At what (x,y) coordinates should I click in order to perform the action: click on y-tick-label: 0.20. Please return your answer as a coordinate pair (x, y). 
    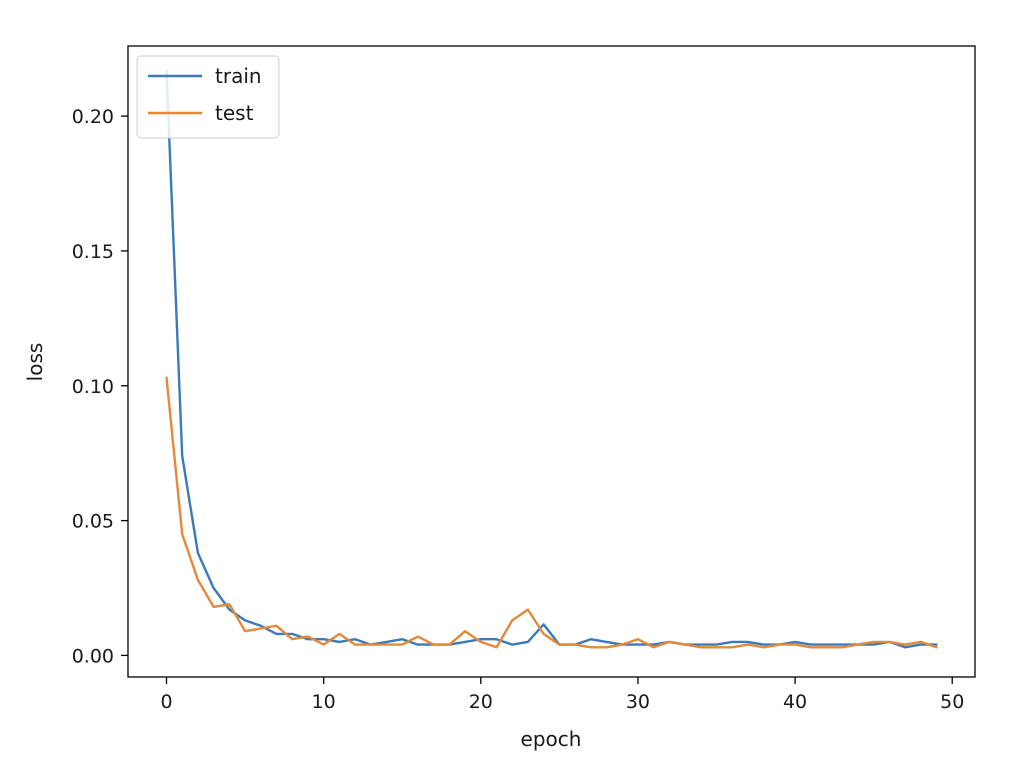
    Looking at the image, I should click on (93, 117).